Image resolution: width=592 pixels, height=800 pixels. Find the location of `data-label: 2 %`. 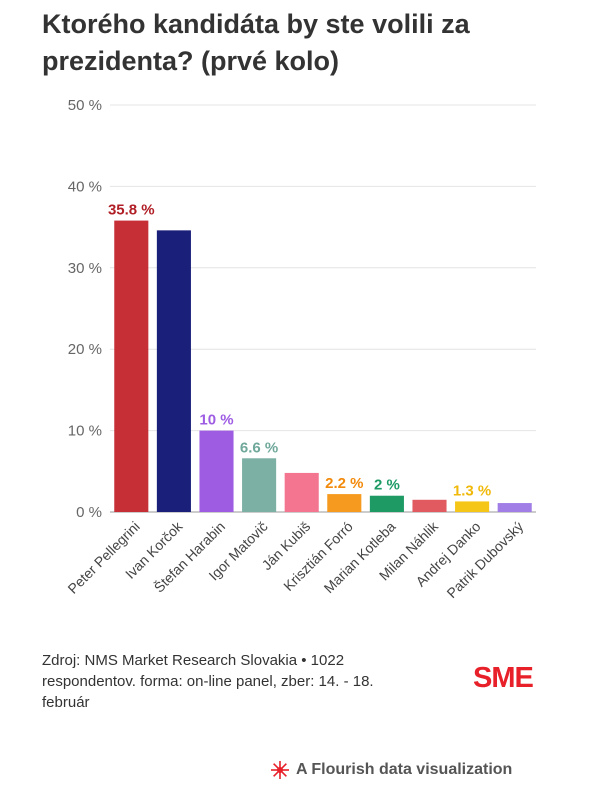

data-label: 2 % is located at coordinates (387, 485).